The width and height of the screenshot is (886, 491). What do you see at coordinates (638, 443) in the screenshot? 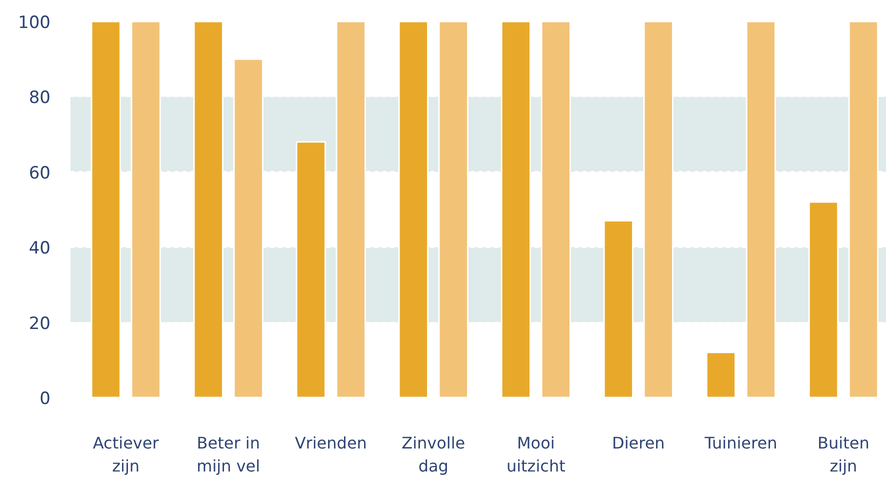
I see `x-tick-label: Dieren` at bounding box center [638, 443].